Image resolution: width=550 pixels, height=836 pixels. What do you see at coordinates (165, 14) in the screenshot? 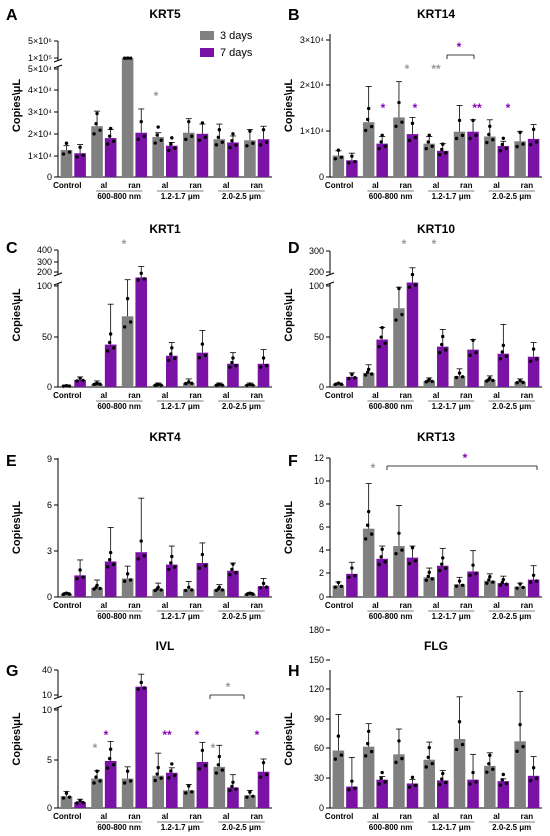
I see `panel-title: KRT5` at bounding box center [165, 14].